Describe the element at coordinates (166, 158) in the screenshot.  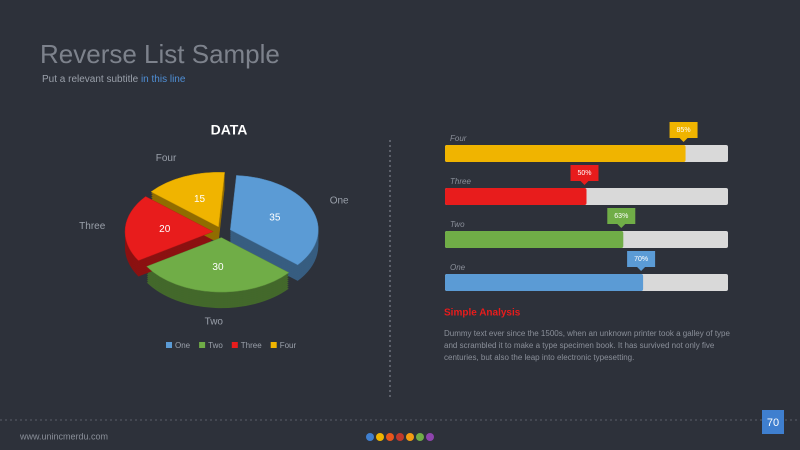
I see `slice-label: Four` at that location.